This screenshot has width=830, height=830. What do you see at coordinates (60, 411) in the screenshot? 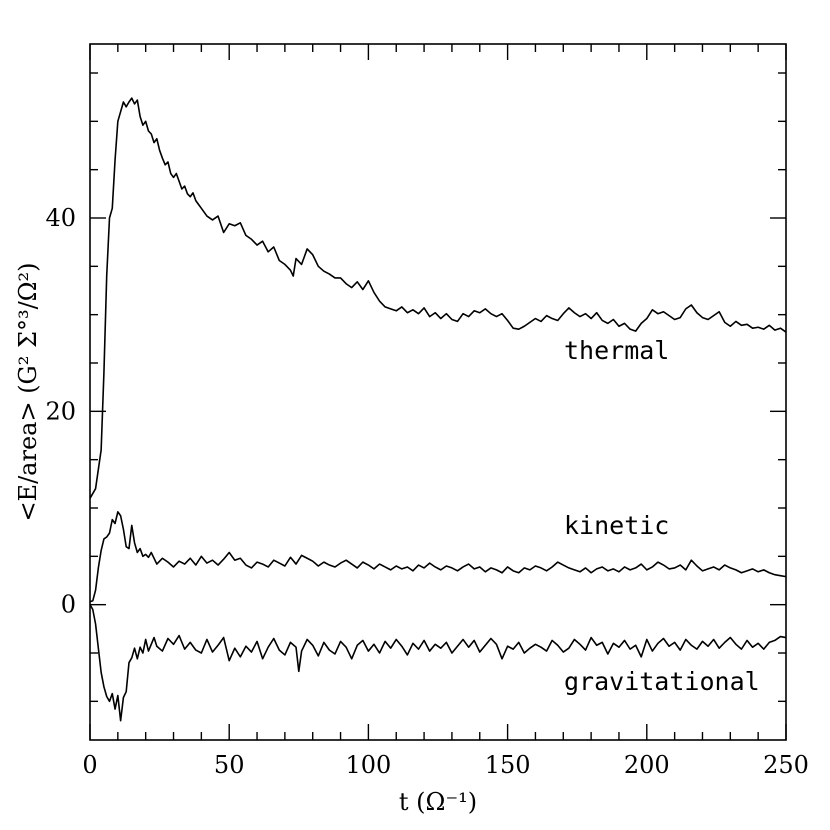
I see `y-tick-label: 20` at bounding box center [60, 411].